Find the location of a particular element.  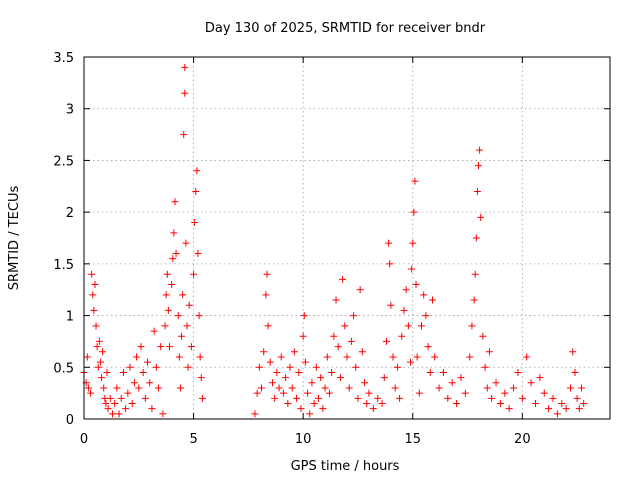

x-tick-label: 15 is located at coordinates (412, 439).